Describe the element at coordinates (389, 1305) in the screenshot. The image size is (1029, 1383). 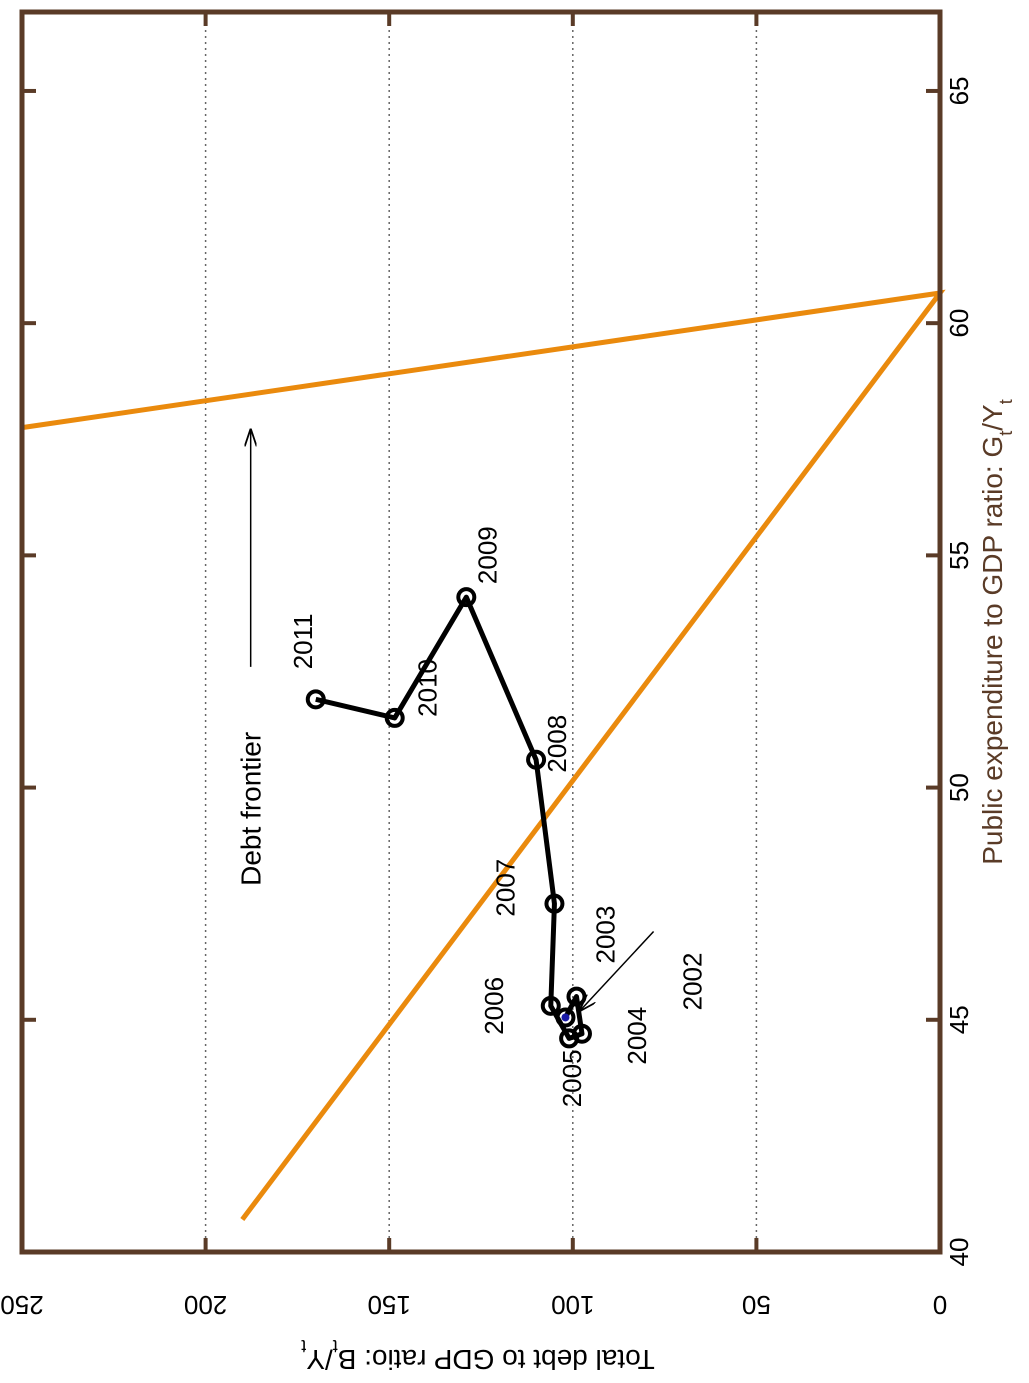
I see `y-tick-label: 150` at that location.